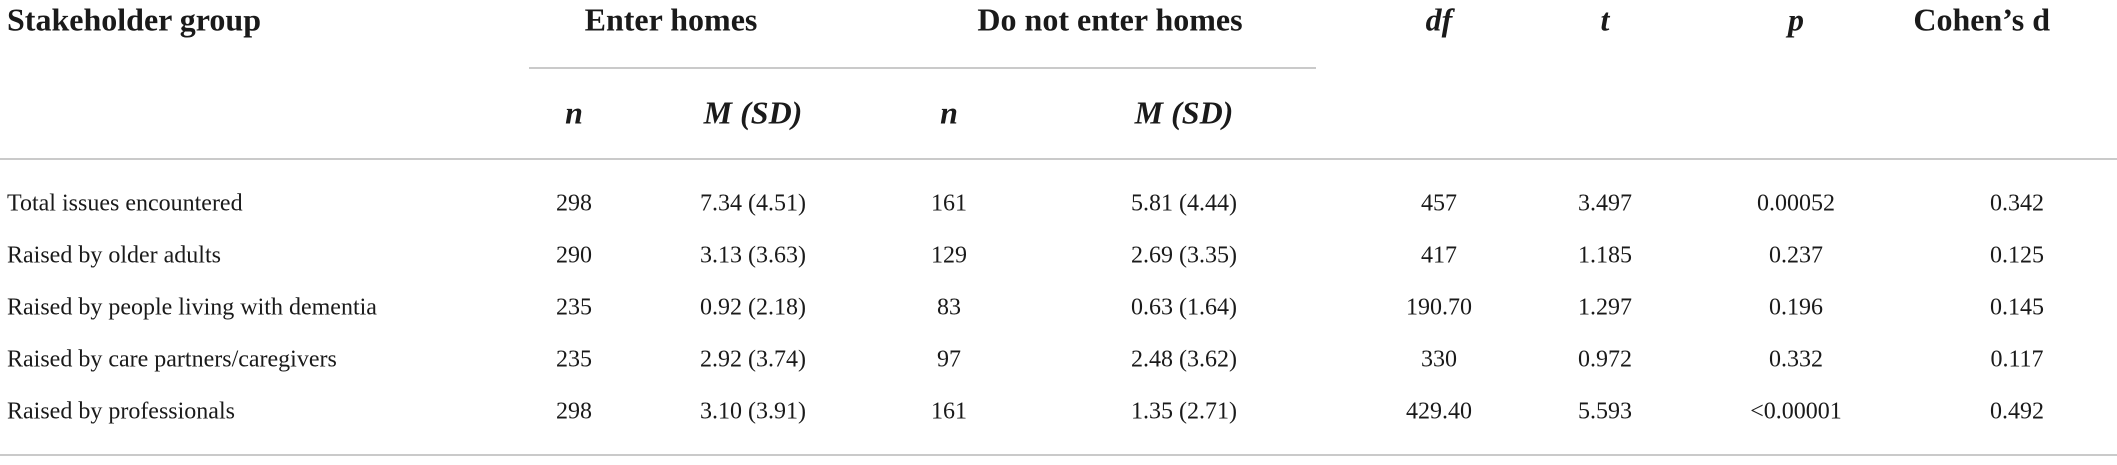 The height and width of the screenshot is (465, 2117). Describe the element at coordinates (1796, 360) in the screenshot. I see `cell: 0.332` at that location.